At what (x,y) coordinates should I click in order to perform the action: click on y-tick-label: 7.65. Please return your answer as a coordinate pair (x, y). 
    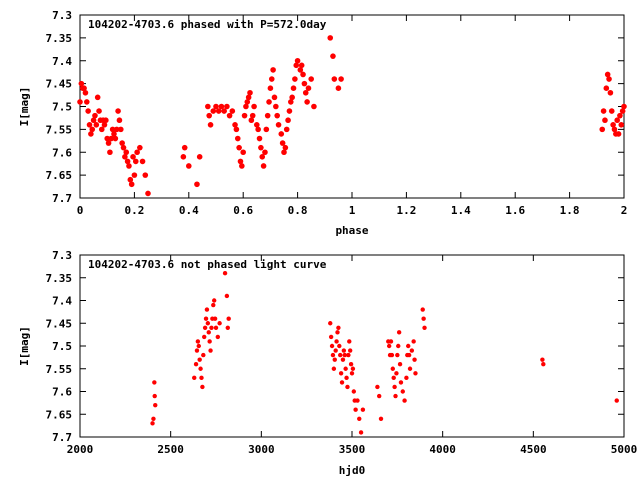
    Looking at the image, I should click on (59, 175).